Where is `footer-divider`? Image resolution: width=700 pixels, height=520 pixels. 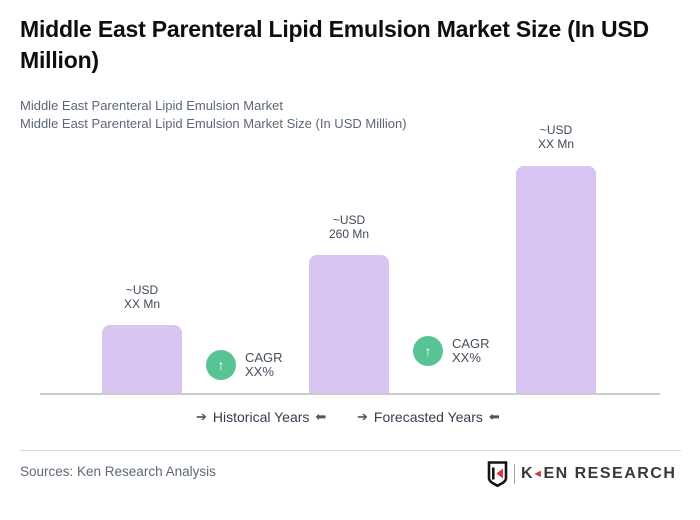
footer-divider is located at coordinates (350, 450).